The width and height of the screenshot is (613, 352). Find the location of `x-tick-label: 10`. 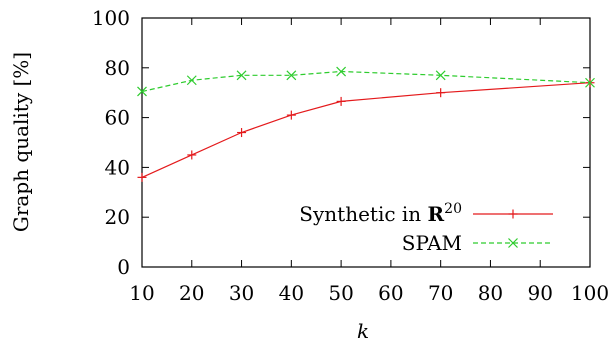

x-tick-label: 10 is located at coordinates (141, 293).